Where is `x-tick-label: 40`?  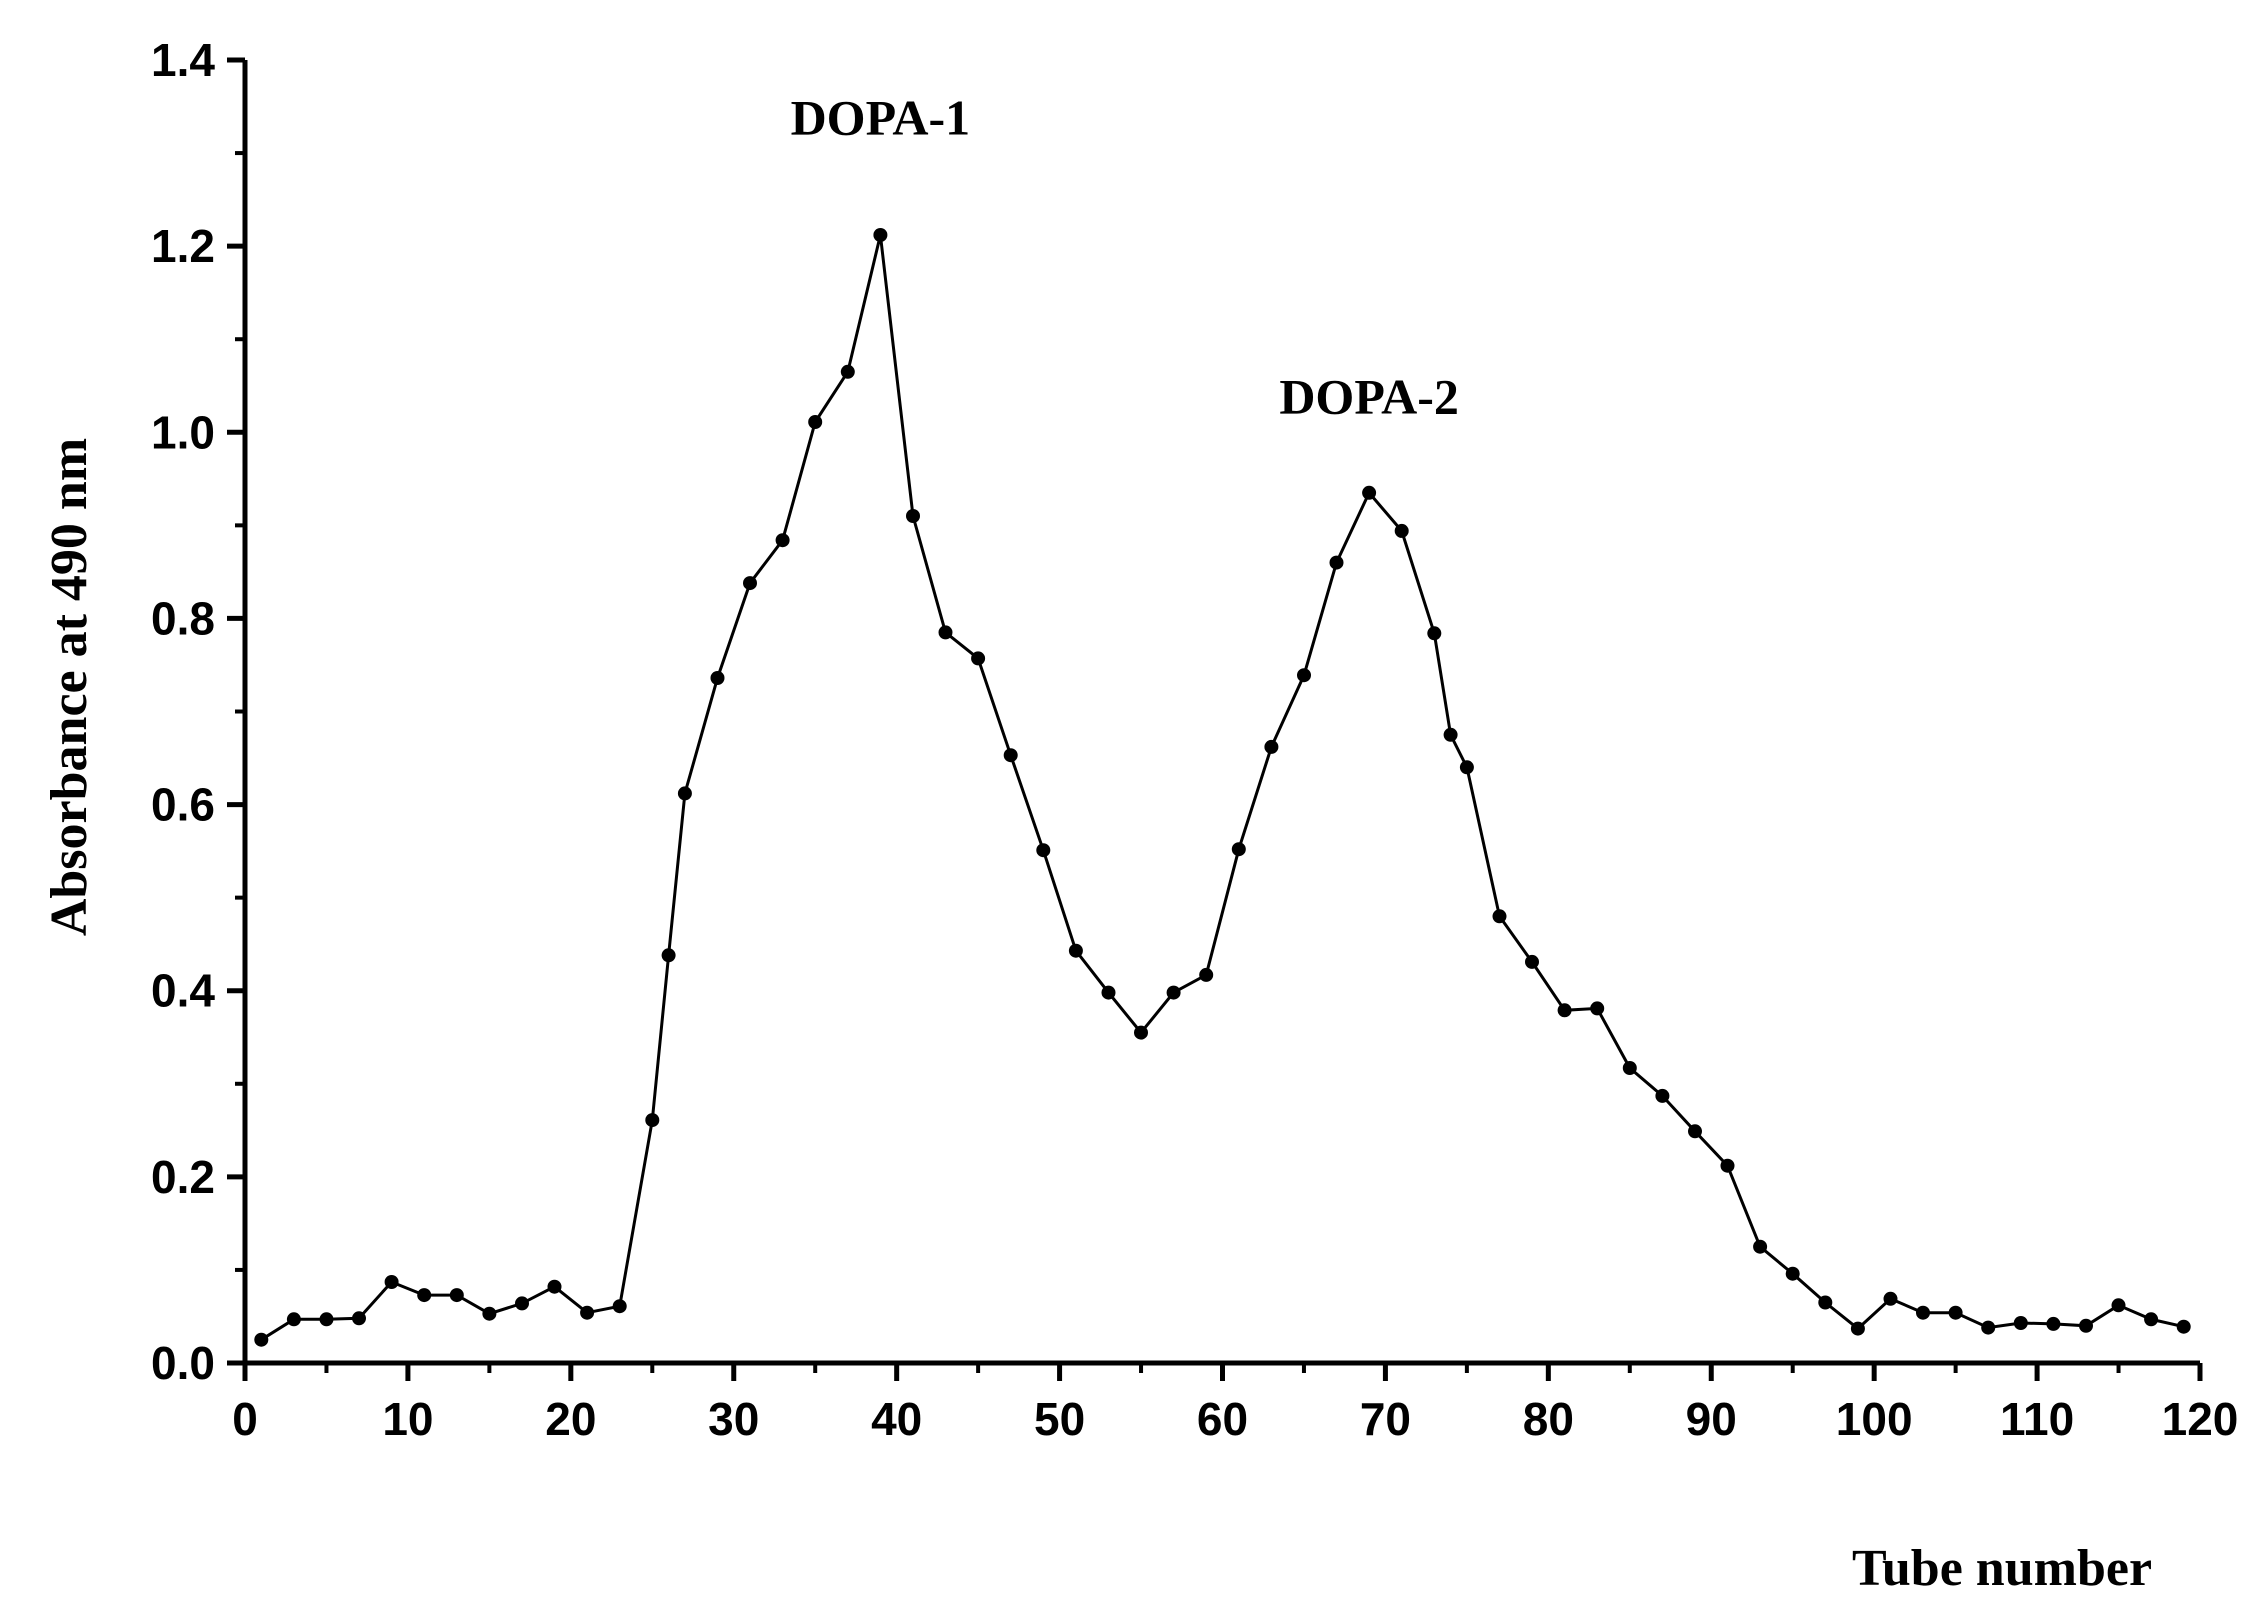 x-tick-label: 40 is located at coordinates (896, 1419).